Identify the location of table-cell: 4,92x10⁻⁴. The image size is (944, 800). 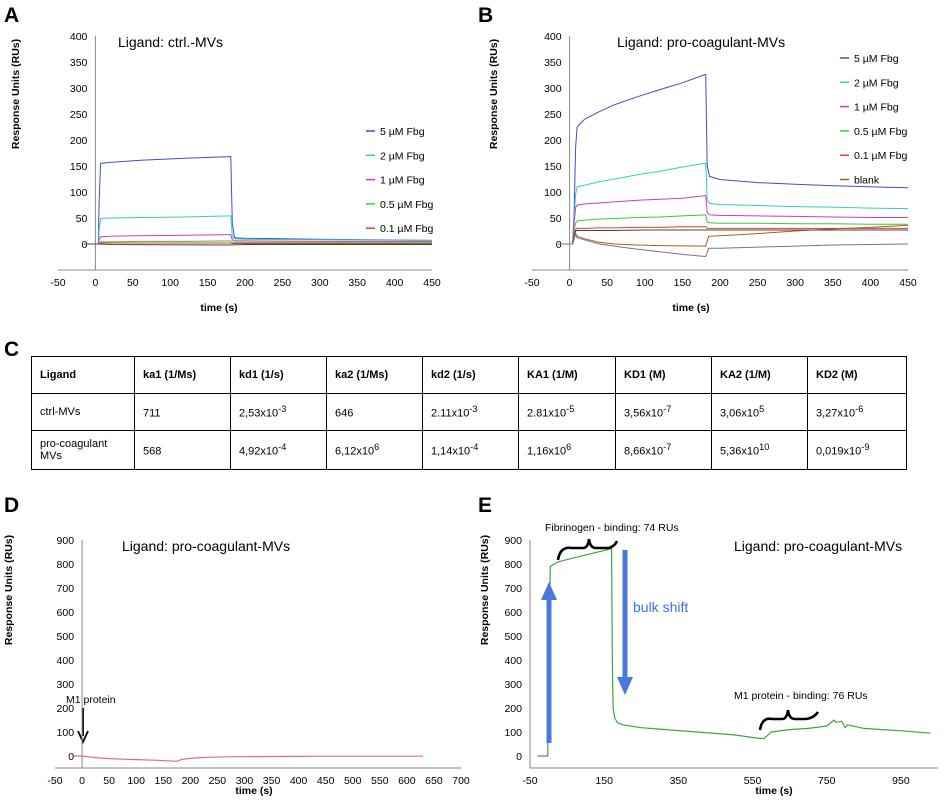
(278, 450).